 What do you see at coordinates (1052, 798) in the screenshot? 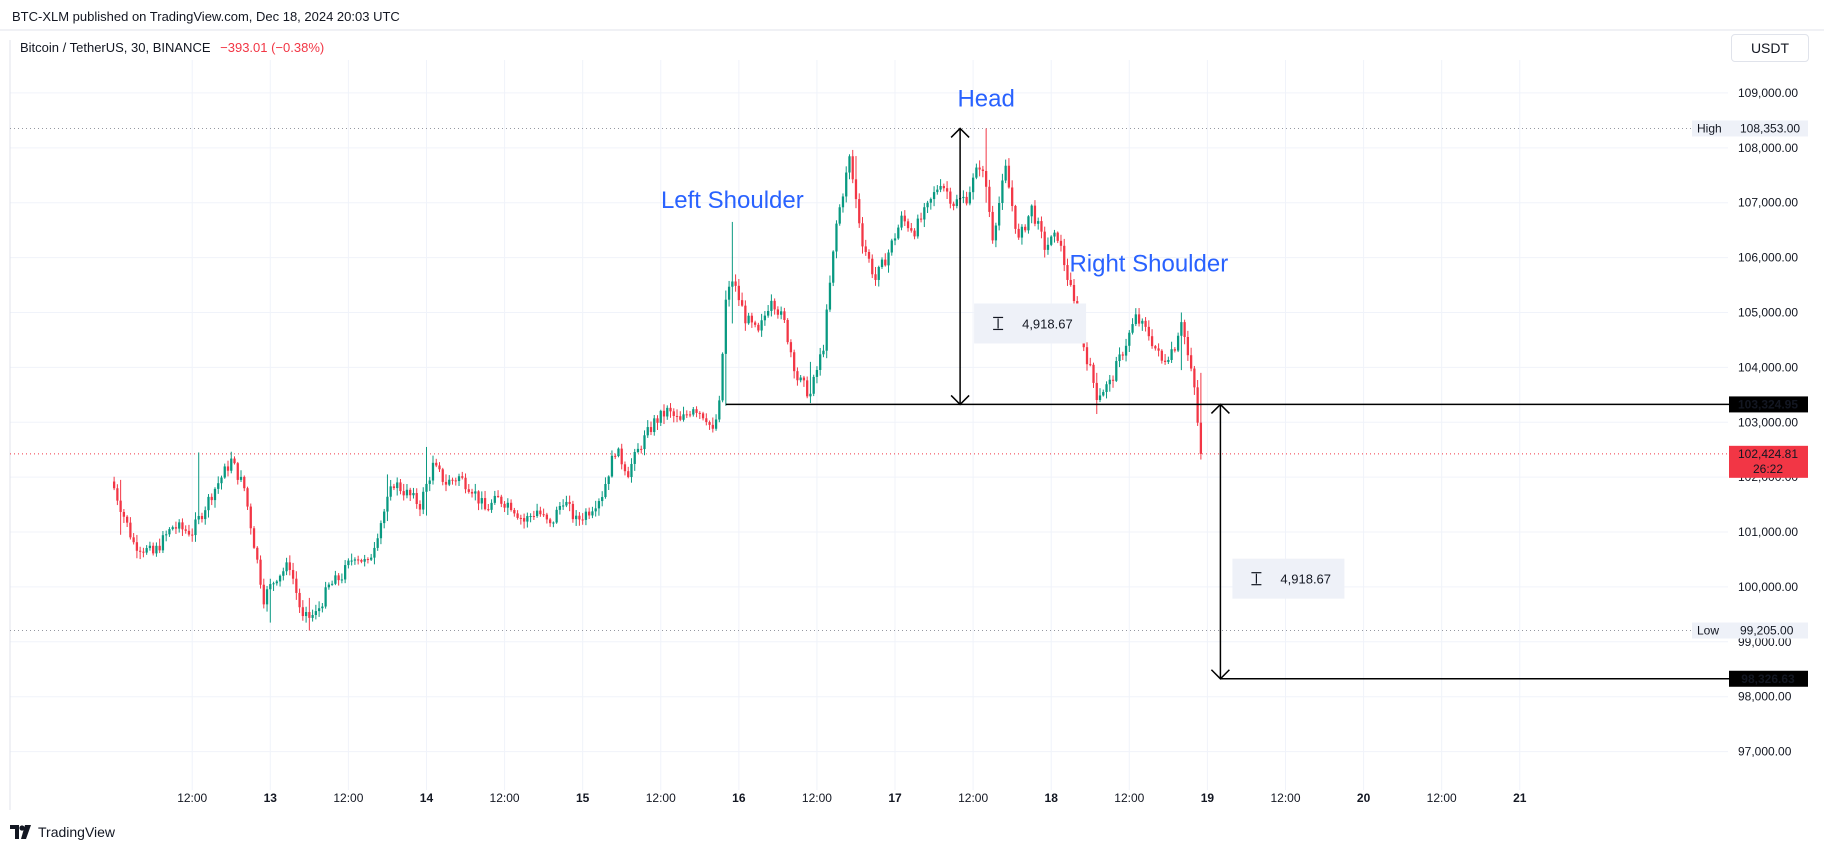
I see `x-tick-label: 18` at bounding box center [1052, 798].